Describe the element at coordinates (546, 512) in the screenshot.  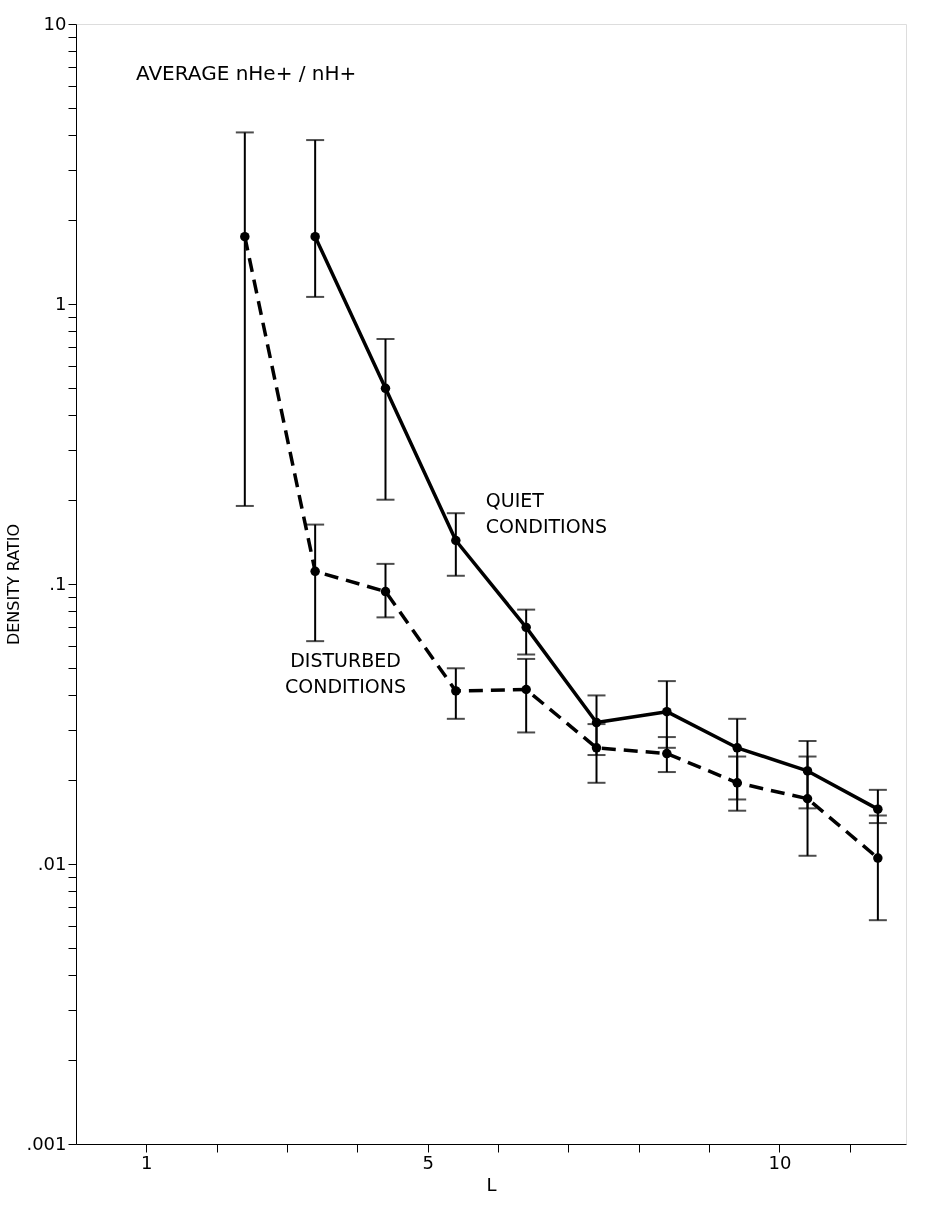
I see `series-label: QUIET CONDITIONS` at that location.